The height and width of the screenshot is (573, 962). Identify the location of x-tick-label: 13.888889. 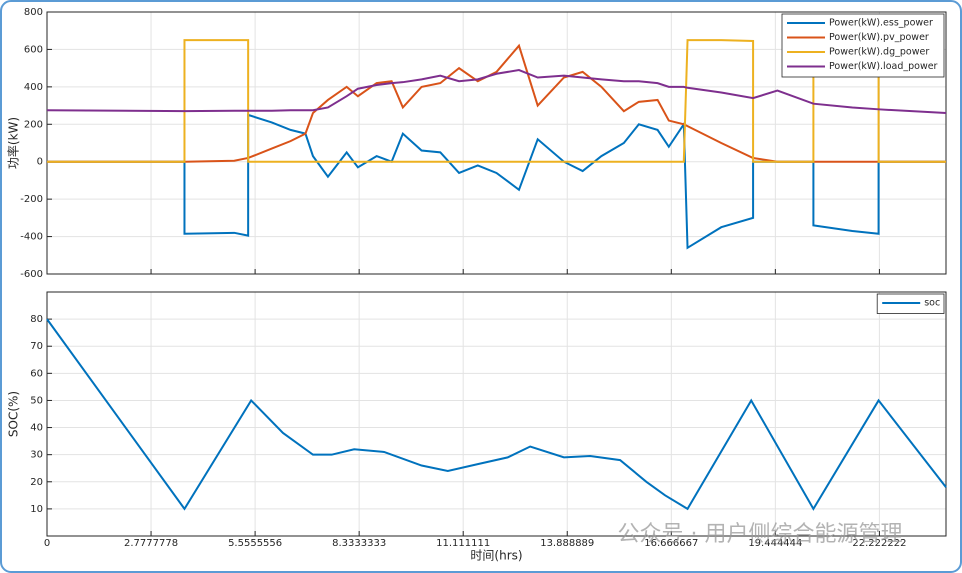
(567, 543).